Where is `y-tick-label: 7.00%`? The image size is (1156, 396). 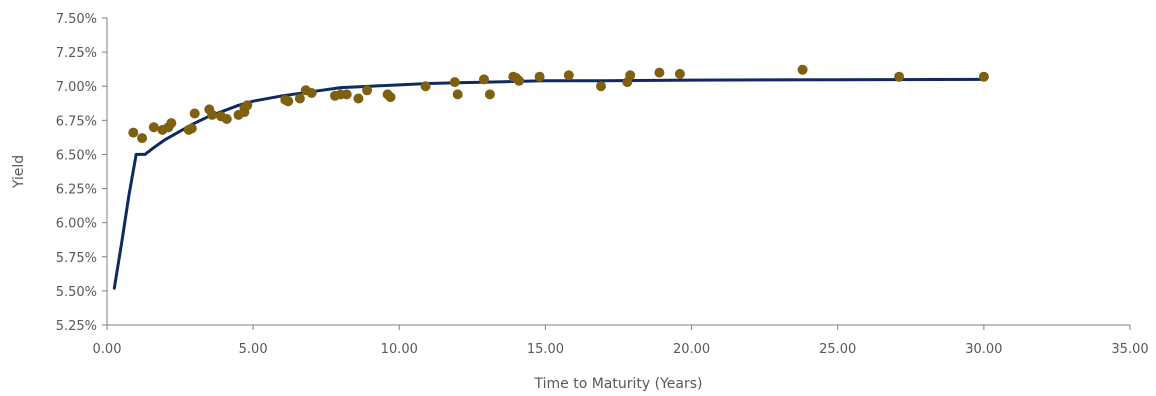
y-tick-label: 7.00% is located at coordinates (76, 87).